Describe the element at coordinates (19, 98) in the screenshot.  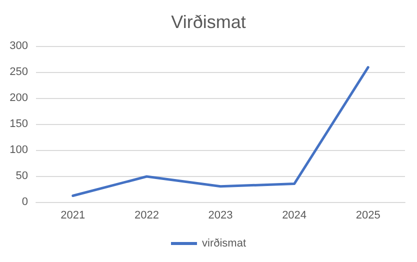
I see `y-tick-label: 200` at that location.